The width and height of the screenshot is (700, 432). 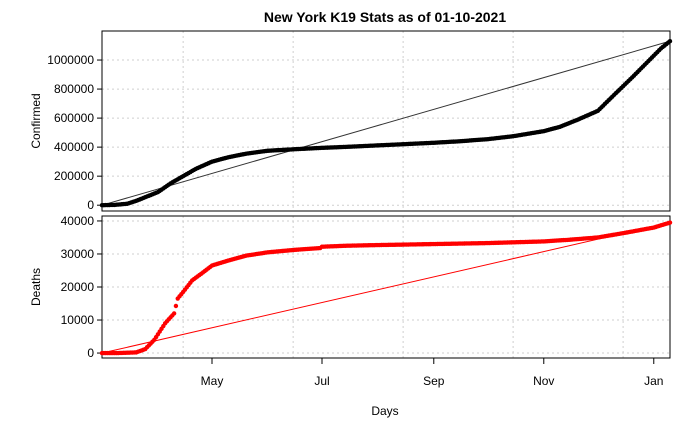 What do you see at coordinates (78, 221) in the screenshot?
I see `y-tick-label: 40000` at bounding box center [78, 221].